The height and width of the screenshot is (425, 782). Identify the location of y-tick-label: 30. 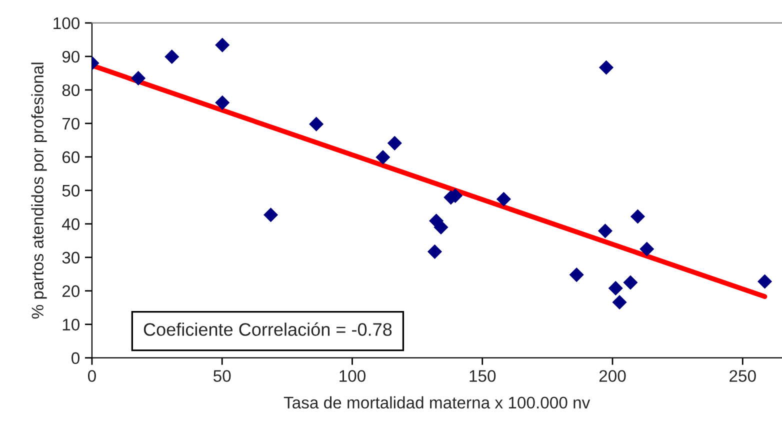
(71, 258).